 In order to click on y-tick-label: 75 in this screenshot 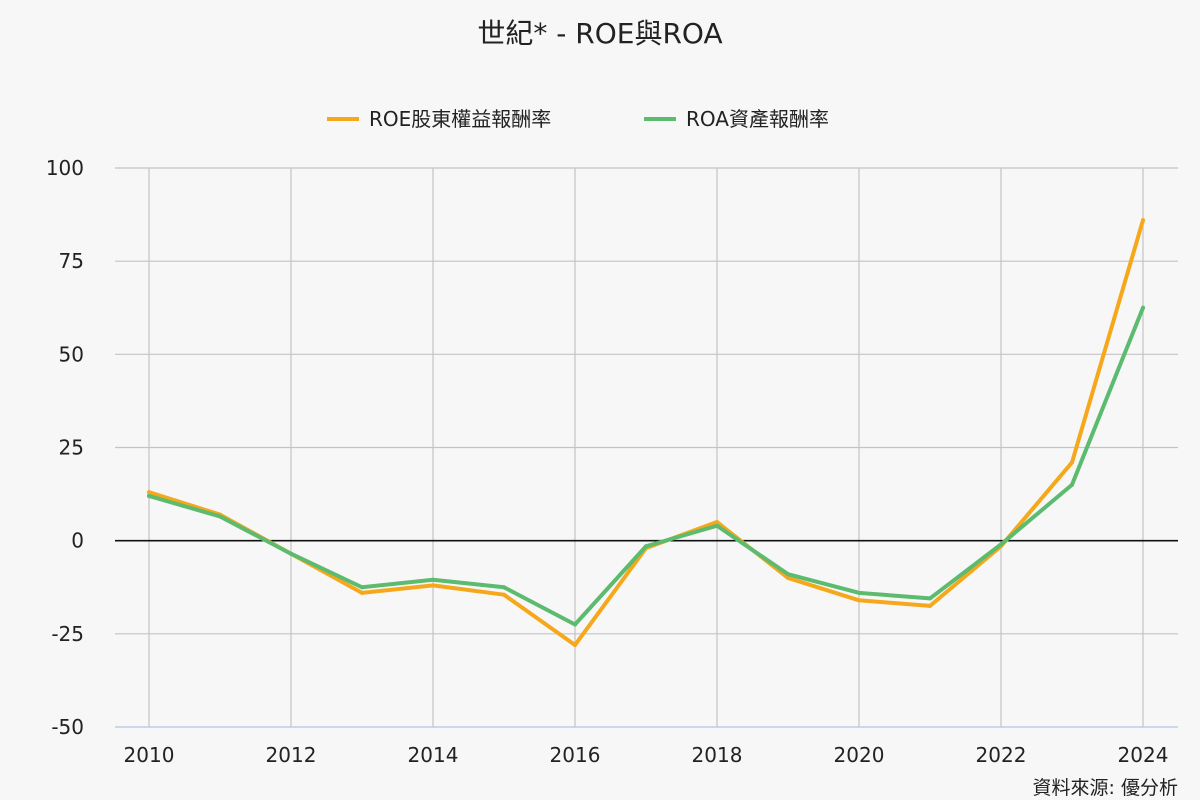, I will do `click(71, 261)`.